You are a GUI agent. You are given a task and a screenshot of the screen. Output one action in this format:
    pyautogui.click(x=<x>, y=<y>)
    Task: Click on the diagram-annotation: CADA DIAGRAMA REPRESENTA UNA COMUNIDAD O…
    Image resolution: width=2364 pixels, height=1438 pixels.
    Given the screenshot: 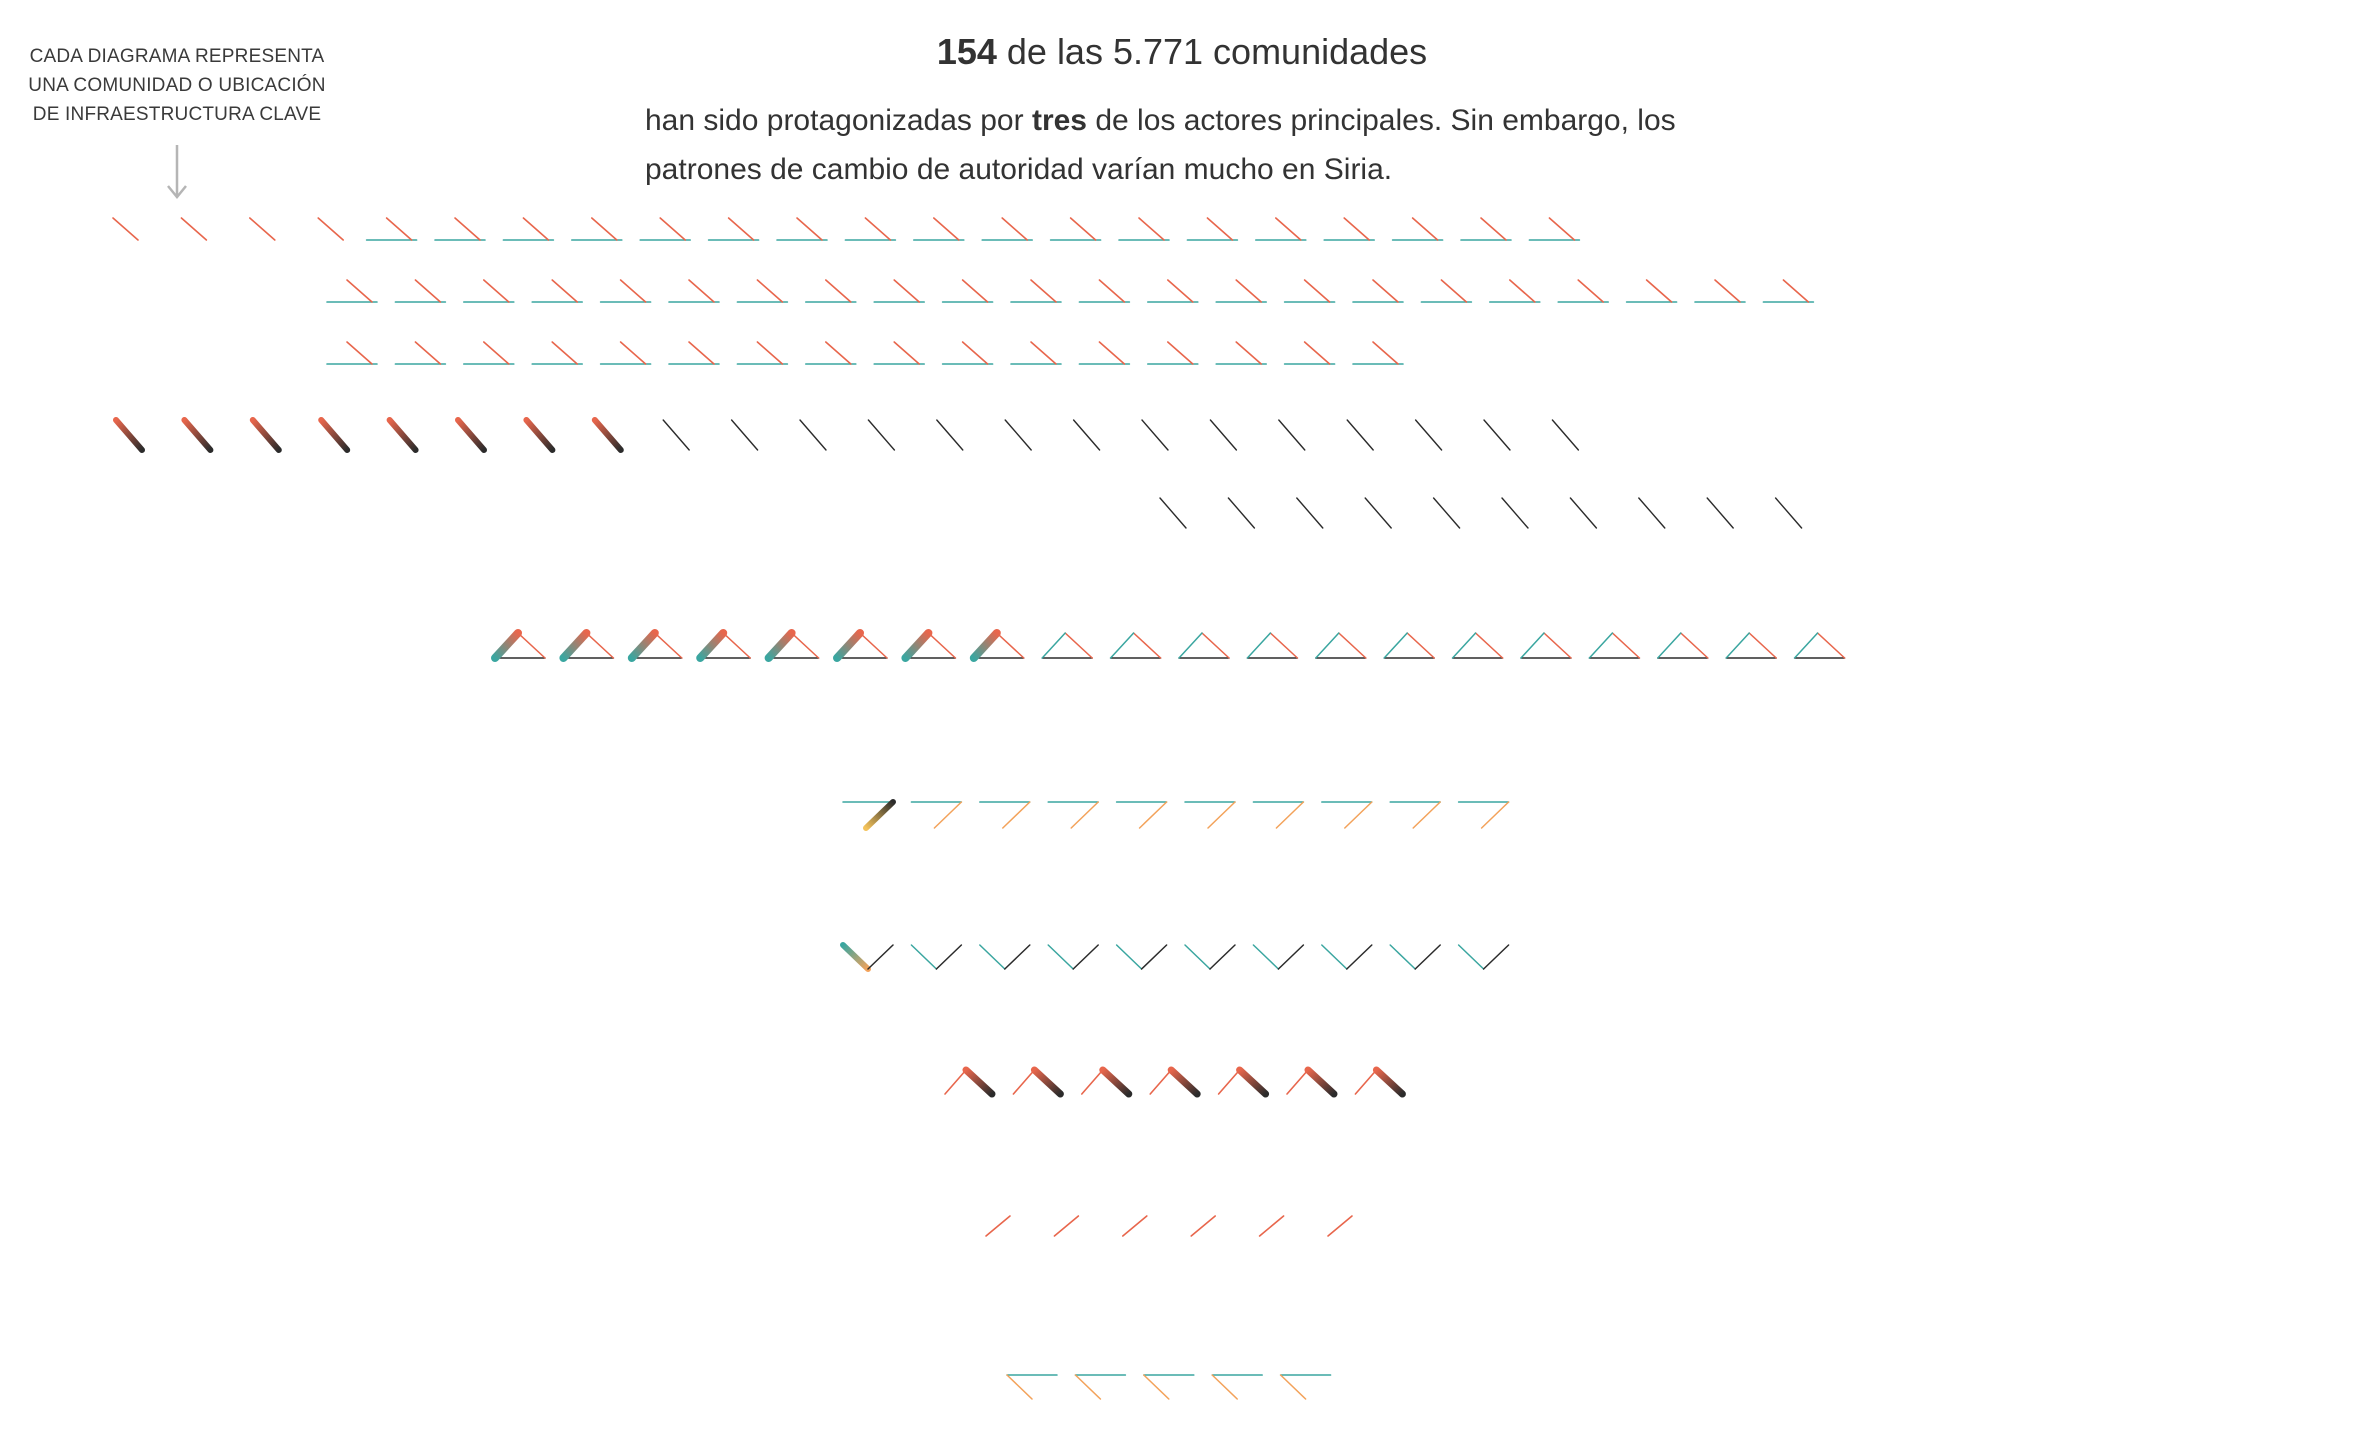 What is the action you would take?
    pyautogui.click(x=177, y=85)
    